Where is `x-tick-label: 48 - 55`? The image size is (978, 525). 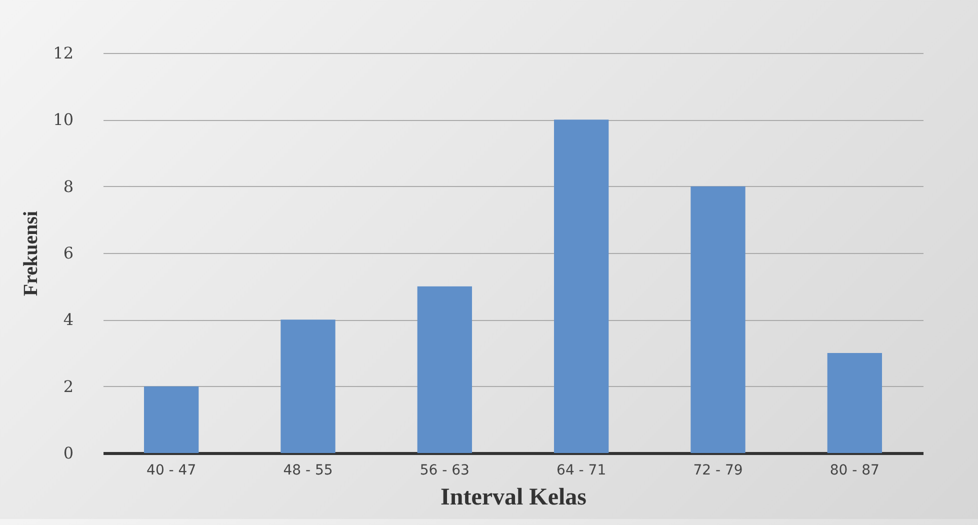 x-tick-label: 48 - 55 is located at coordinates (308, 470).